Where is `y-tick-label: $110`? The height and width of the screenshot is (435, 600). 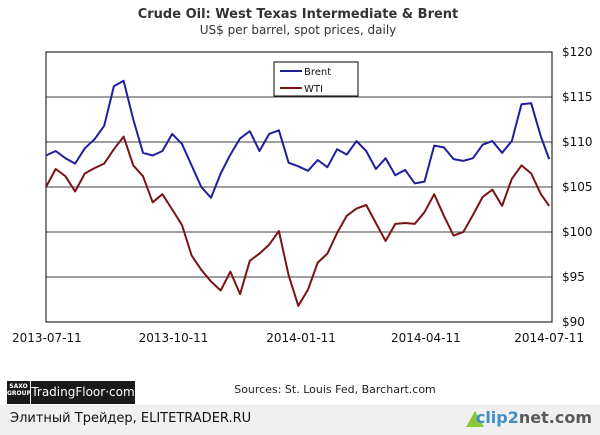
y-tick-label: $110 is located at coordinates (577, 142).